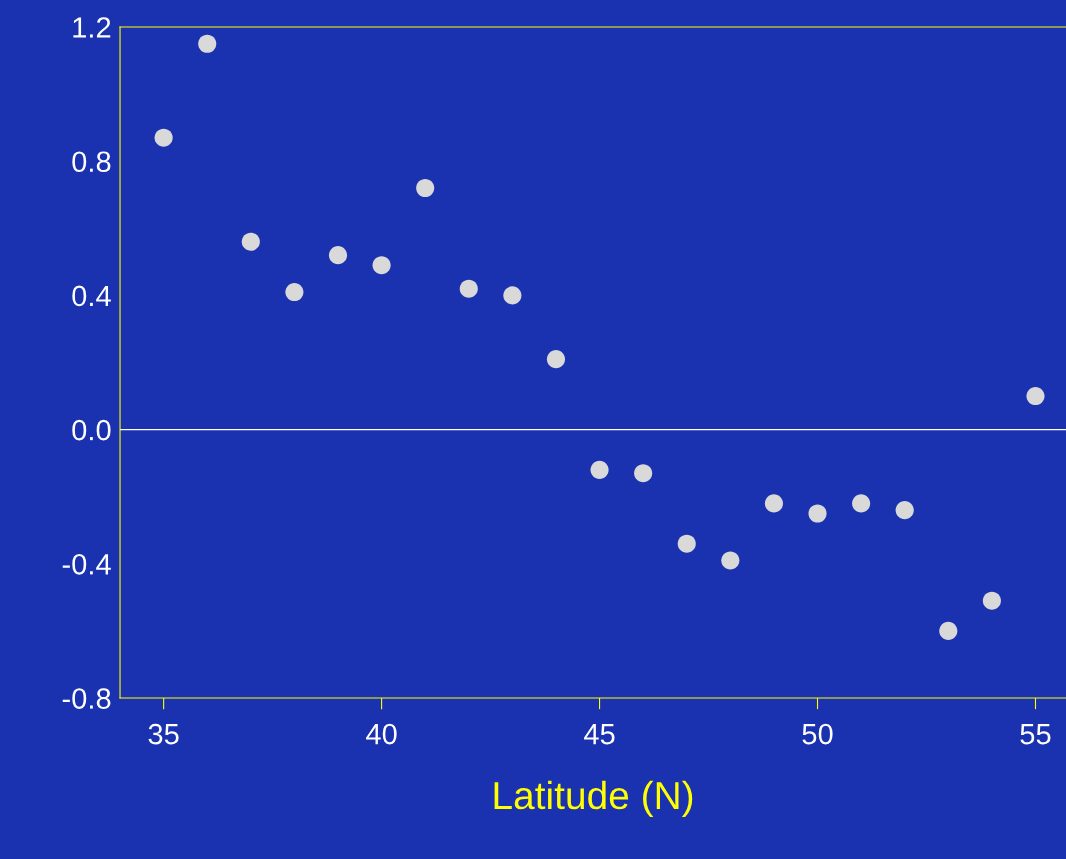 This screenshot has height=859, width=1066. I want to click on x-tick-label: 55, so click(1035, 734).